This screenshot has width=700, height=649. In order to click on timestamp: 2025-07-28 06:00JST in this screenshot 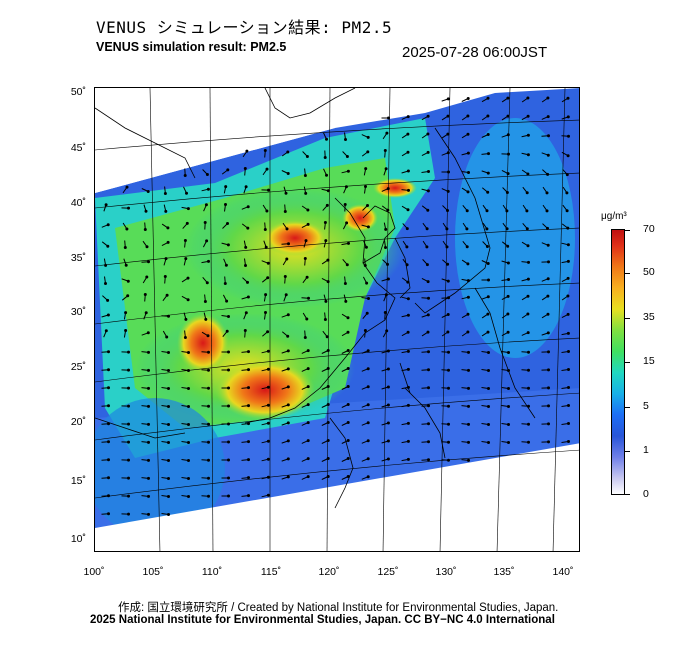, I will do `click(475, 52)`.